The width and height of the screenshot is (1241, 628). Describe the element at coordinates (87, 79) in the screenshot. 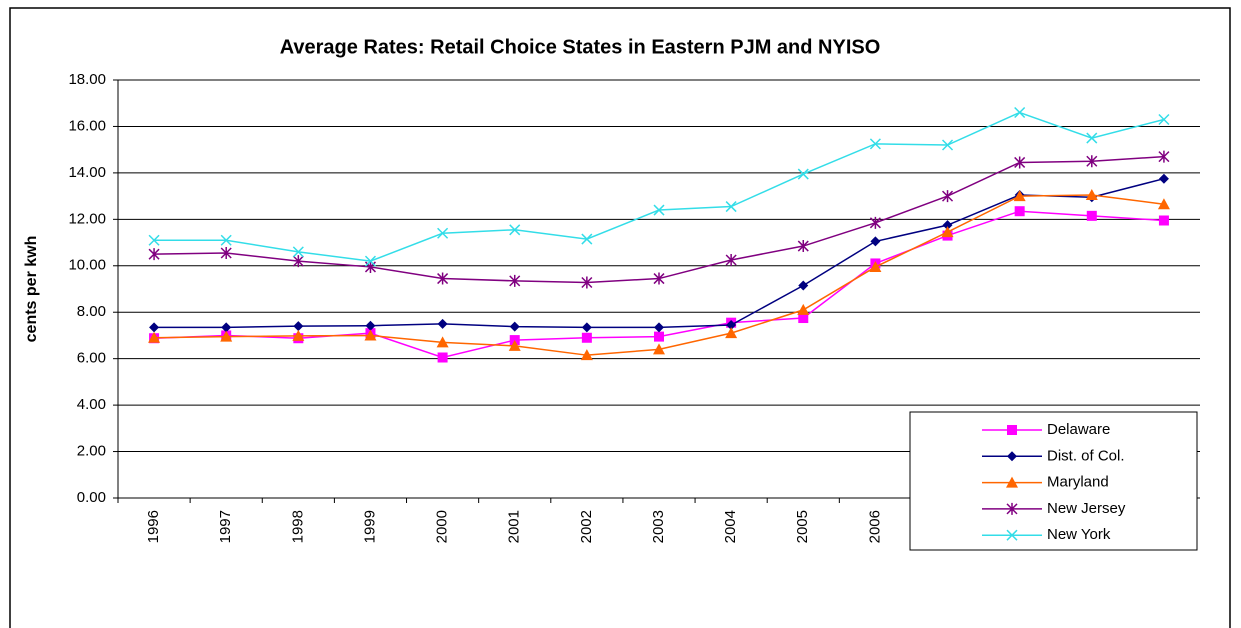

I see `y-tick-label: 18.00` at that location.